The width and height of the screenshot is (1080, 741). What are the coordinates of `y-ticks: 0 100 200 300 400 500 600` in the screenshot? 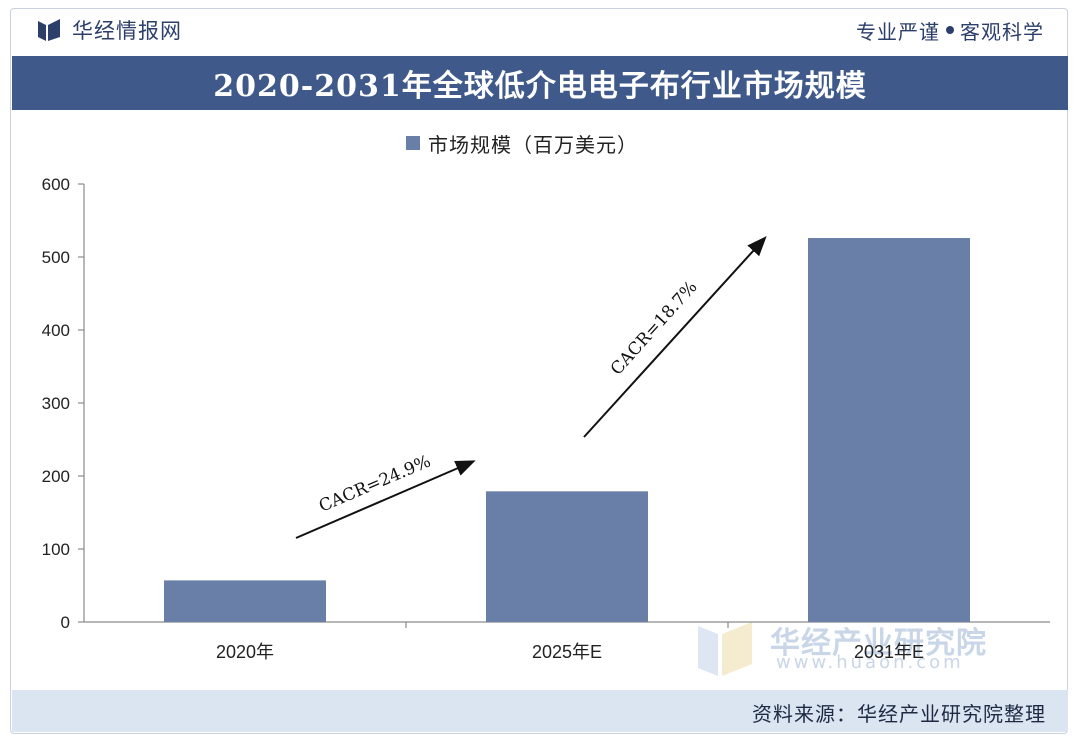 It's located at (63, 403).